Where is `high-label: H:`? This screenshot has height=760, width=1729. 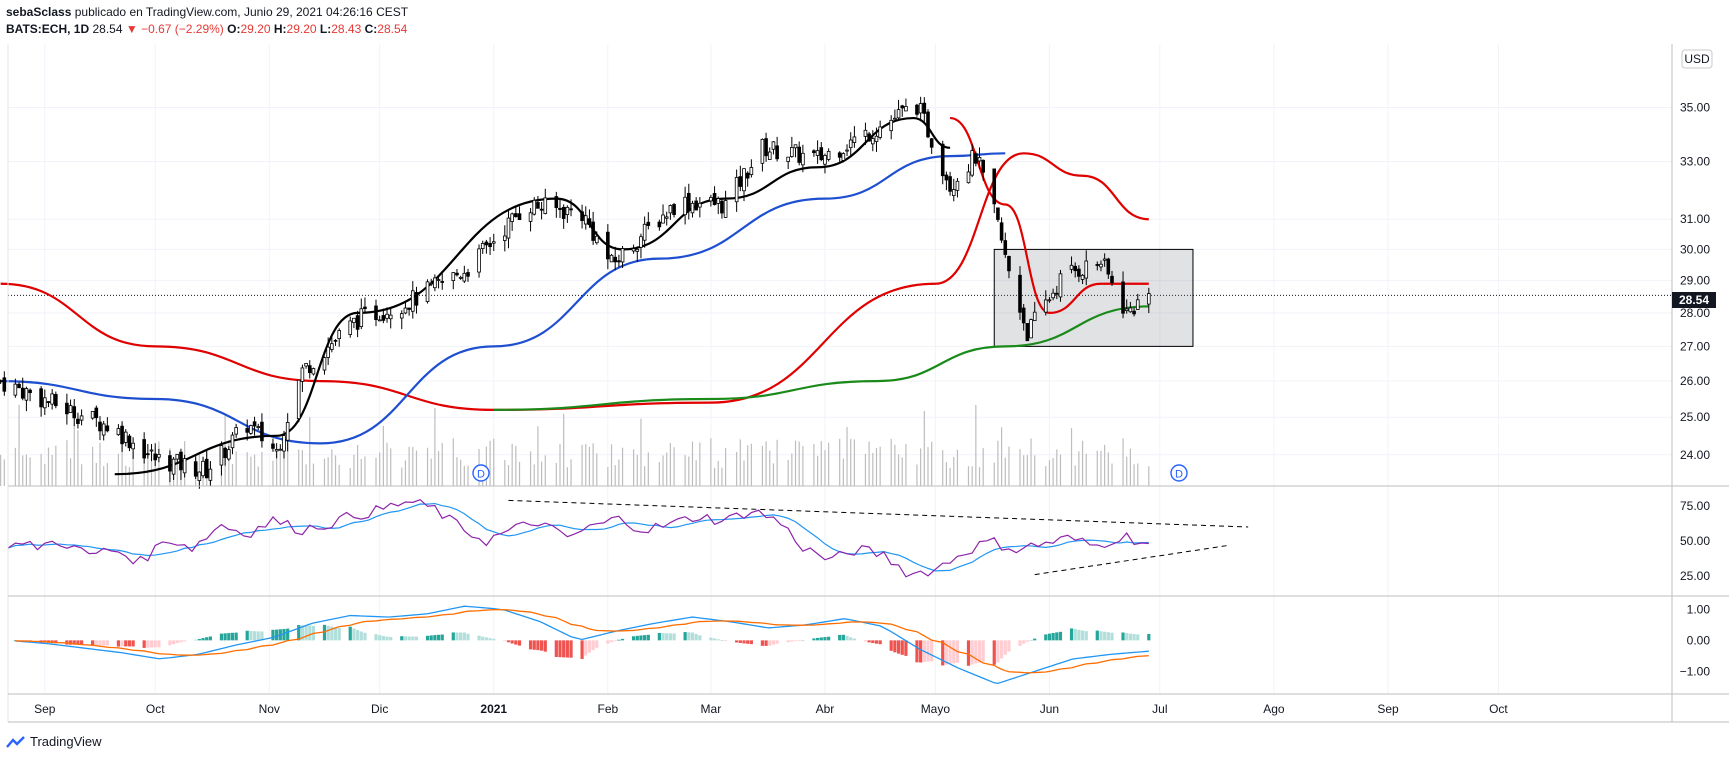
high-label: H: is located at coordinates (280, 29).